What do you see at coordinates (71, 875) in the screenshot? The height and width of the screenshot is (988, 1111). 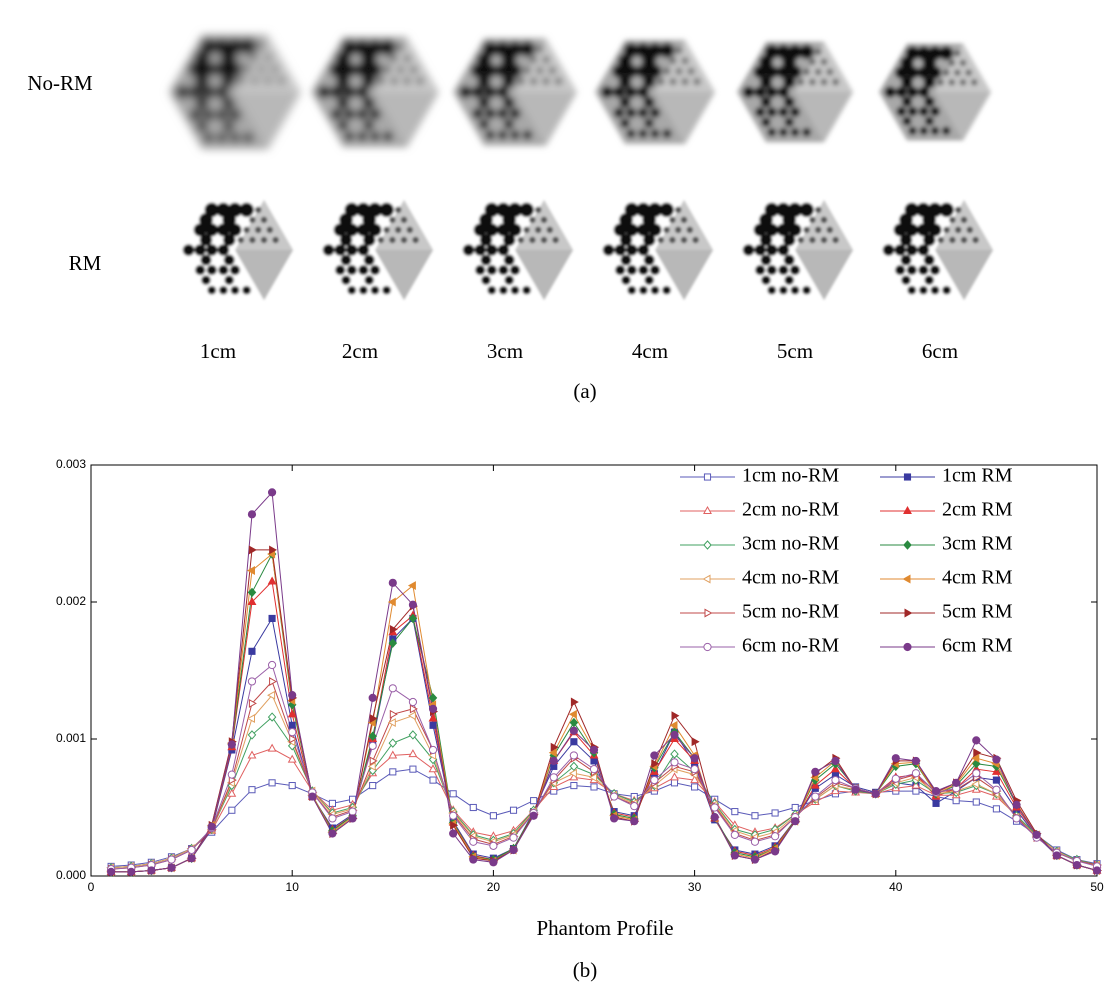 I see `y-tick-label: 0.000` at bounding box center [71, 875].